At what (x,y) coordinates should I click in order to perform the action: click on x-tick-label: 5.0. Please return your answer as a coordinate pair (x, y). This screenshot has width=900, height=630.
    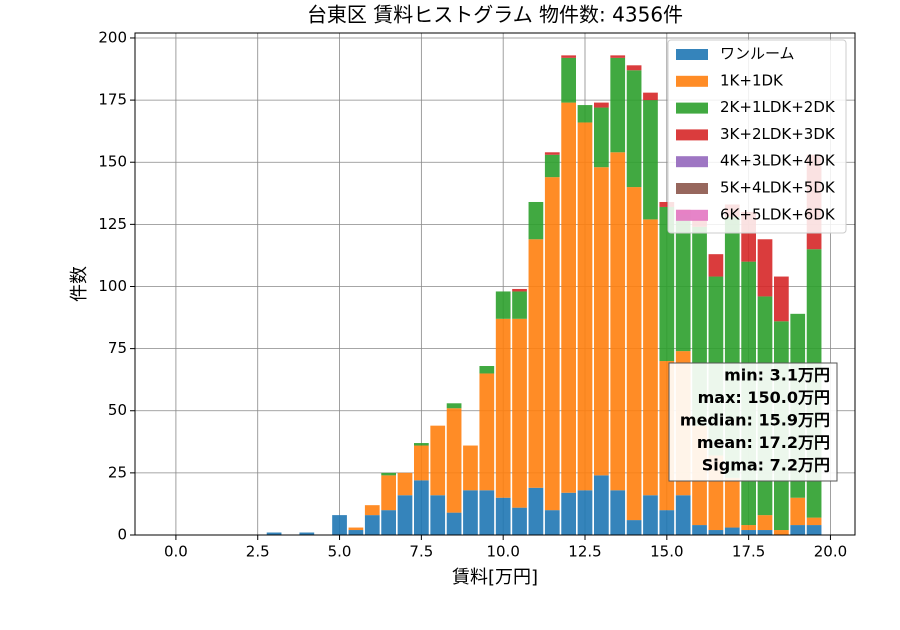
    Looking at the image, I should click on (340, 552).